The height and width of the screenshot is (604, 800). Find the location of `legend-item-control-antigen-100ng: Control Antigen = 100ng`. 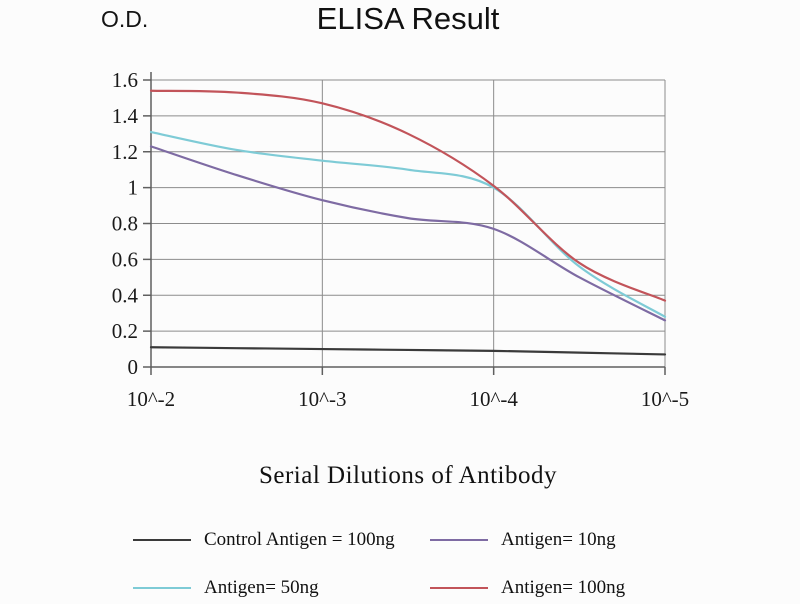

legend-item-control-antigen-100ng: Control Antigen = 100ng is located at coordinates (281, 540).